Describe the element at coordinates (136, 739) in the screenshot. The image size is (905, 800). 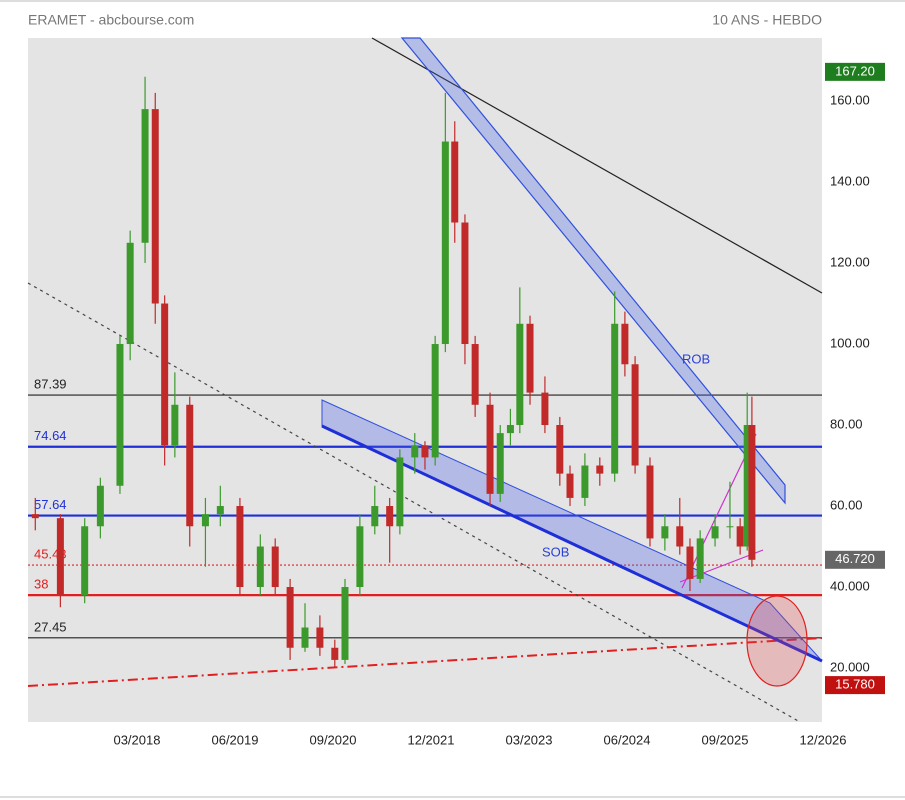
I see `x-tick-label: 03/2018` at that location.